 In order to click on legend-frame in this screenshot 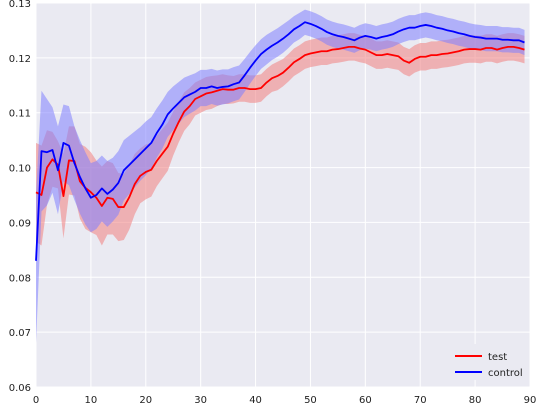, I will do `click(487, 362)`.